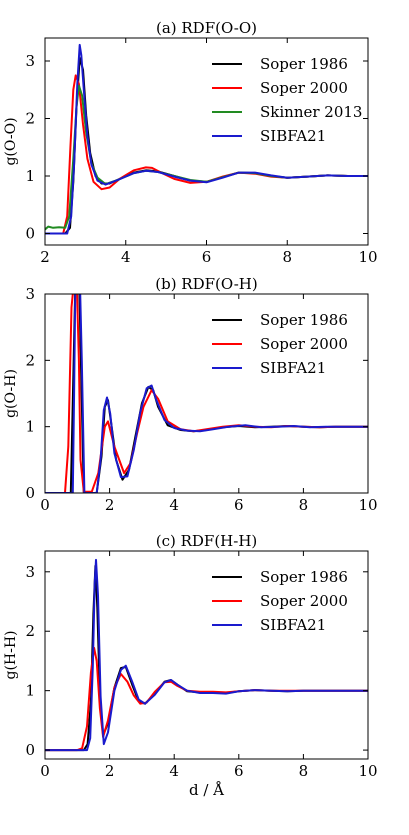 This screenshot has width=409, height=835. Describe the element at coordinates (206, 284) in the screenshot. I see `chart-title: (b) RDF(O-H)` at that location.